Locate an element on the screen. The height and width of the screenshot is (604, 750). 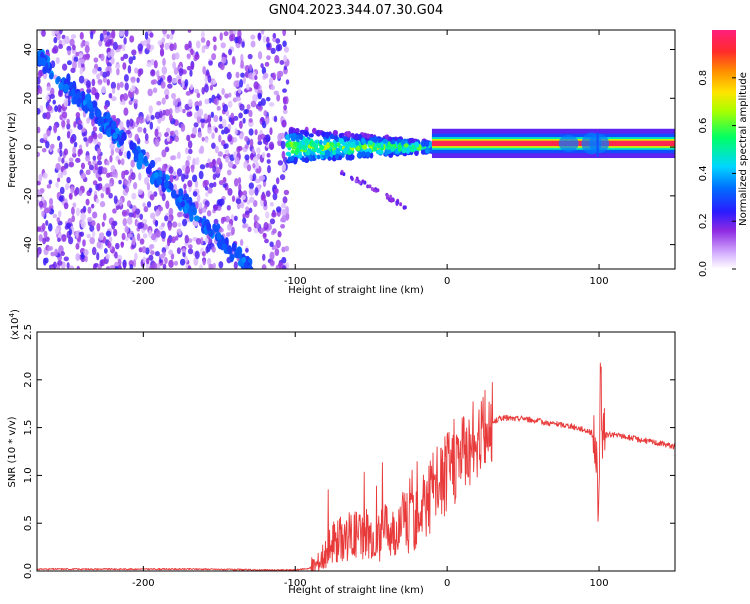
snr-x-tick-label: -200 is located at coordinates (143, 583).